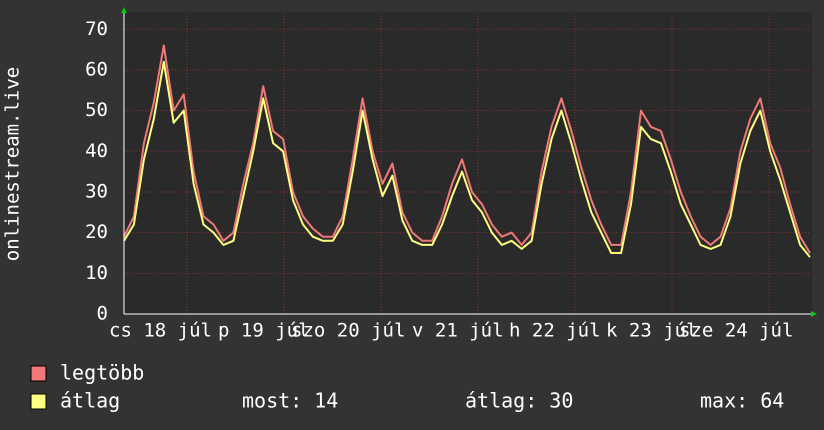 Image resolution: width=824 pixels, height=430 pixels. Describe the element at coordinates (458, 331) in the screenshot. I see `x-tick-label: v 21 júl` at that location.